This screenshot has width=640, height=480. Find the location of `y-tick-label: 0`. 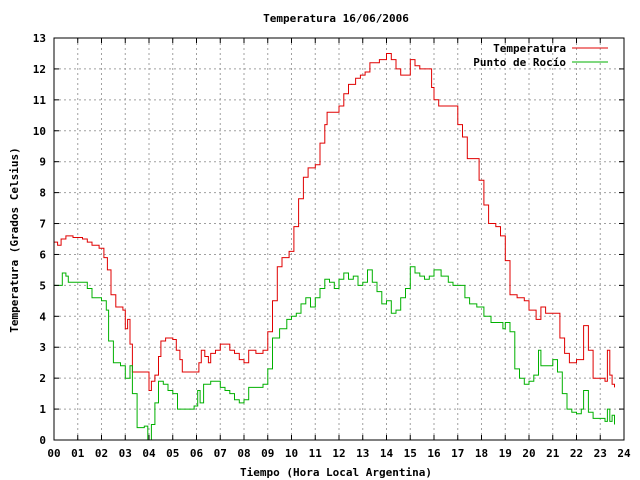

y-tick-label: 0 is located at coordinates (42, 440).